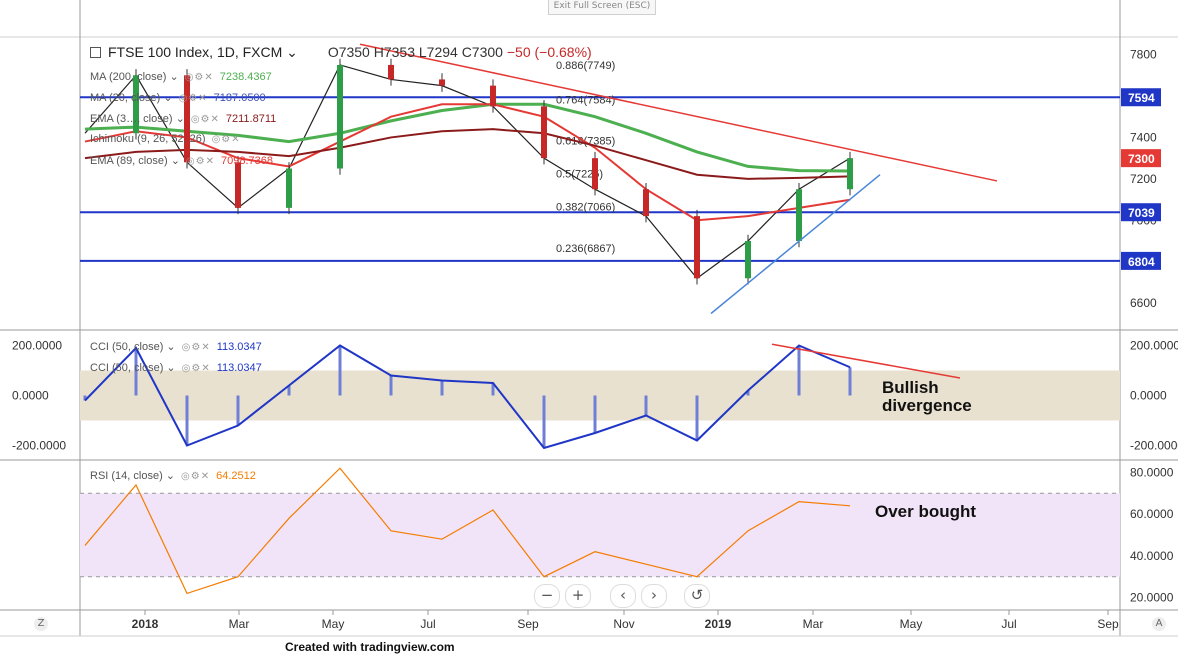 This screenshot has height=657, width=1178. I want to click on support-trendline, so click(795, 244).